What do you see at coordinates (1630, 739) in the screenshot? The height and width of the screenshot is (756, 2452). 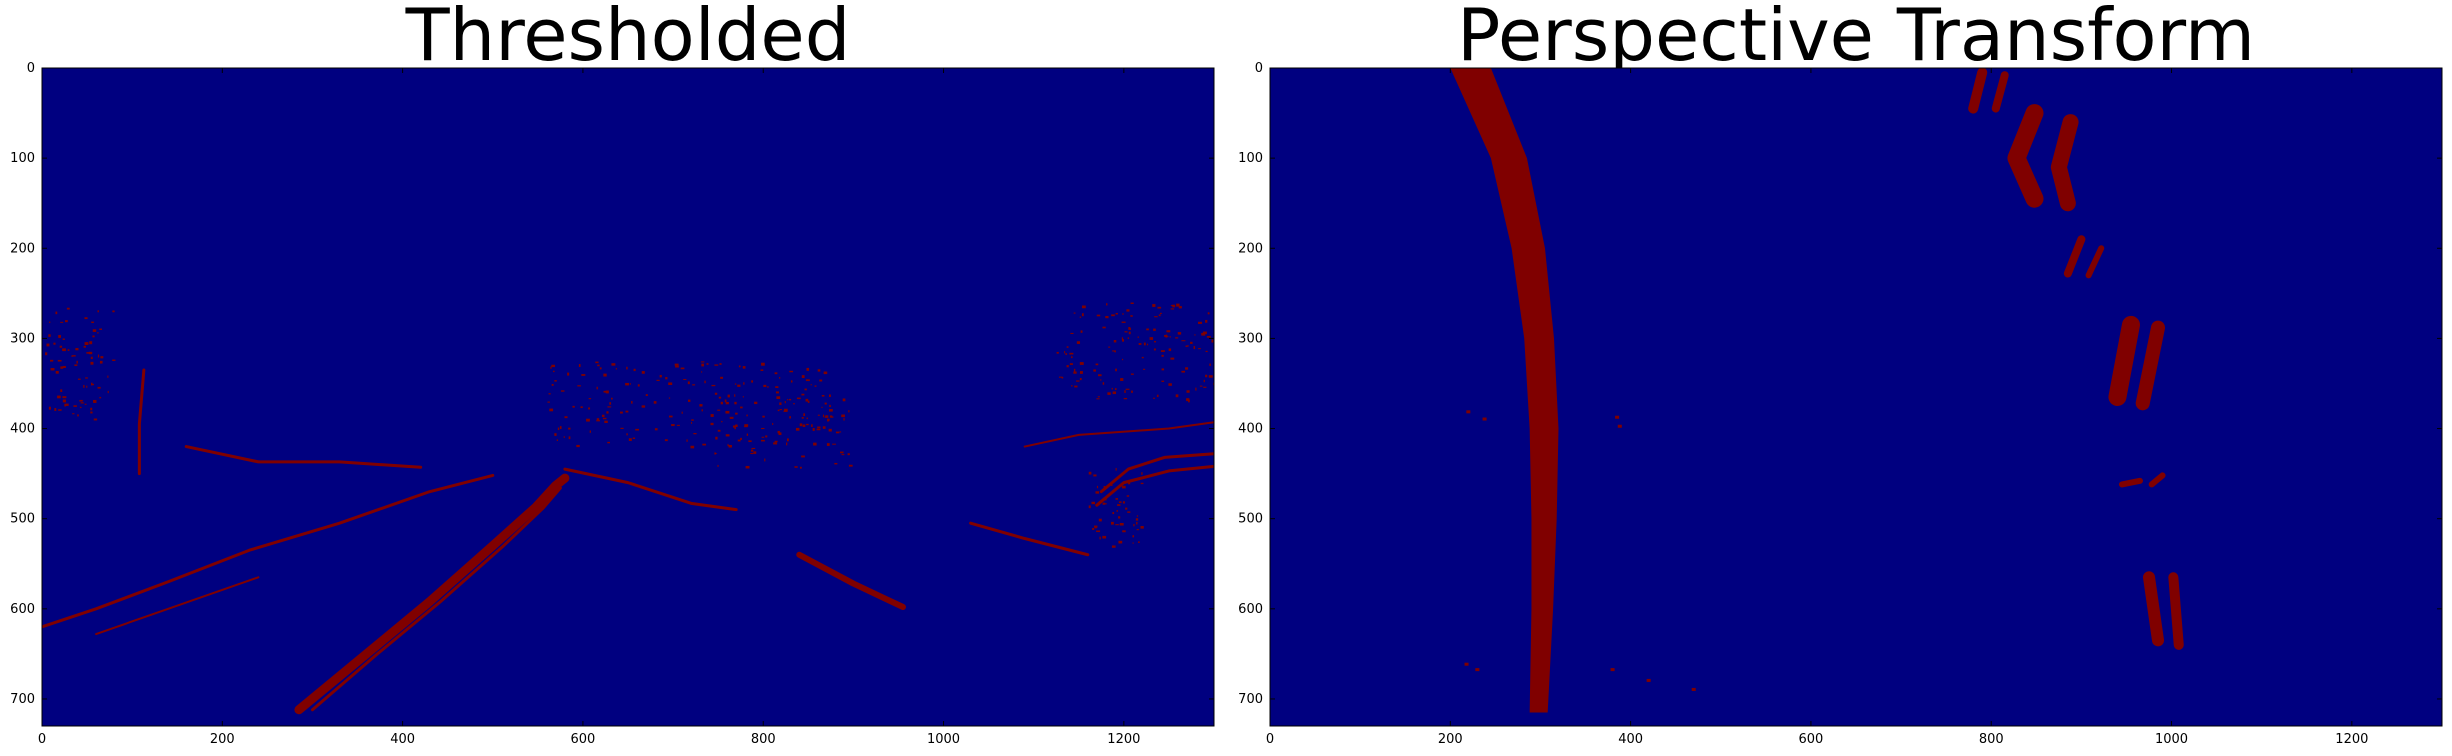 I see `x-tick-label: 400` at bounding box center [1630, 739].